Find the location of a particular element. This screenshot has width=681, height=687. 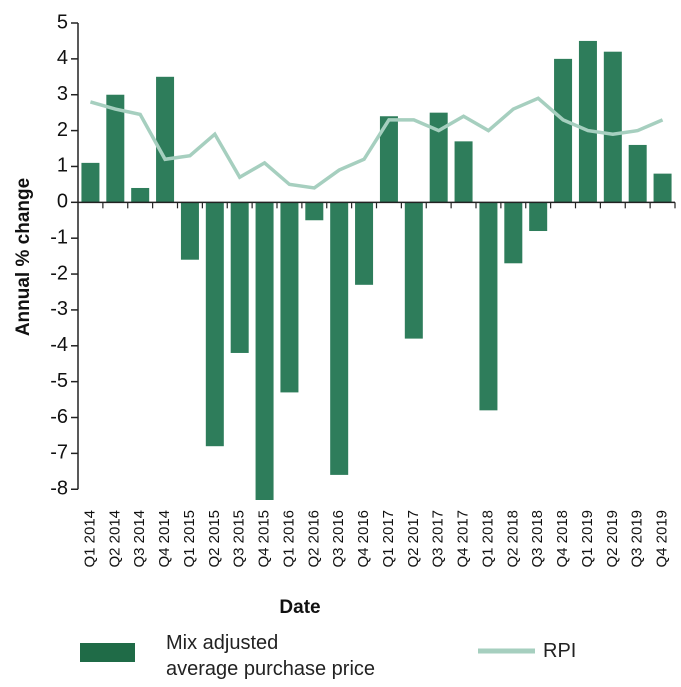

legend-swatch is located at coordinates (107, 652).